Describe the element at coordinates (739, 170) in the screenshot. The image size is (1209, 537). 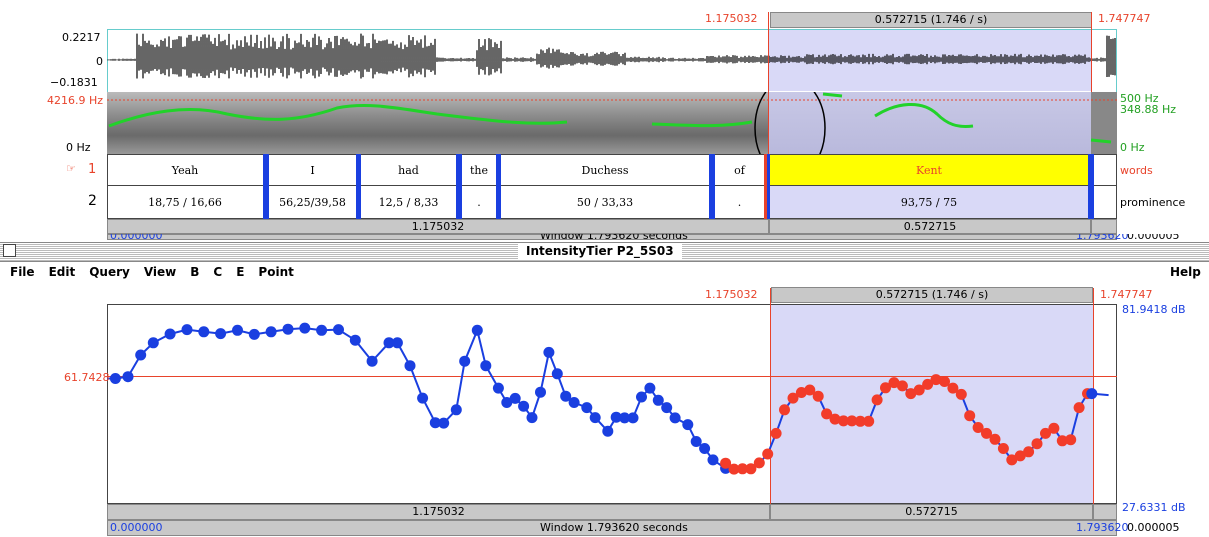
I see `word-cell: of` at that location.